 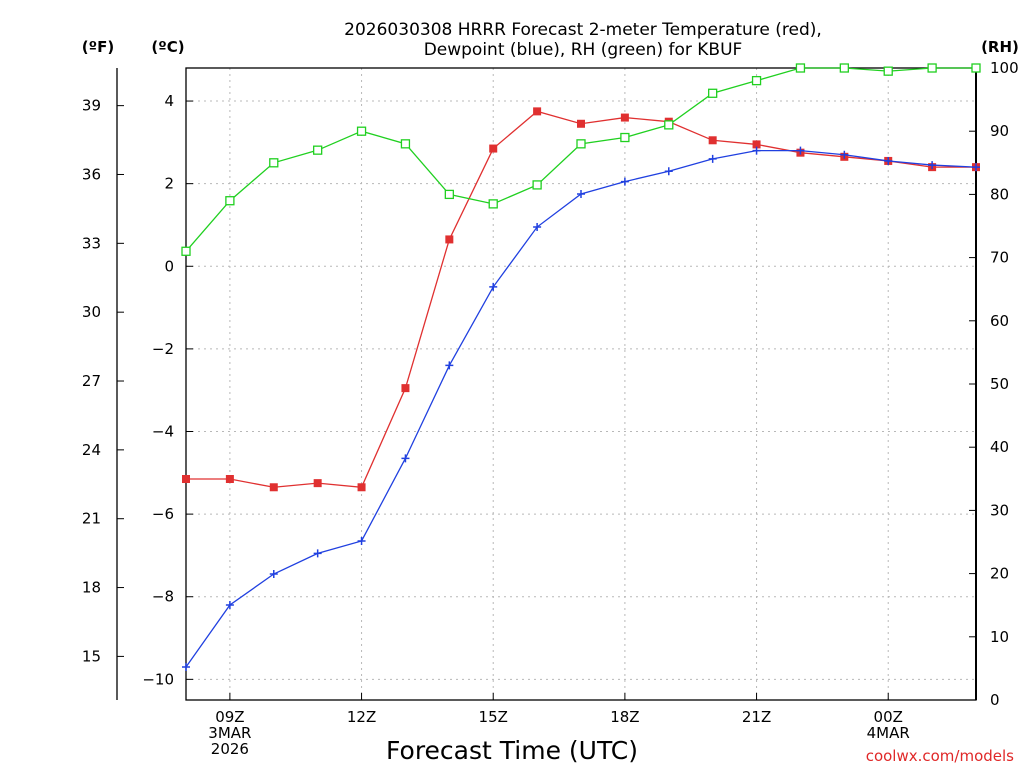 I want to click on celsius-ticks: 4 2 0 −2 −4 −6 −8 −10, so click(x=167, y=390).